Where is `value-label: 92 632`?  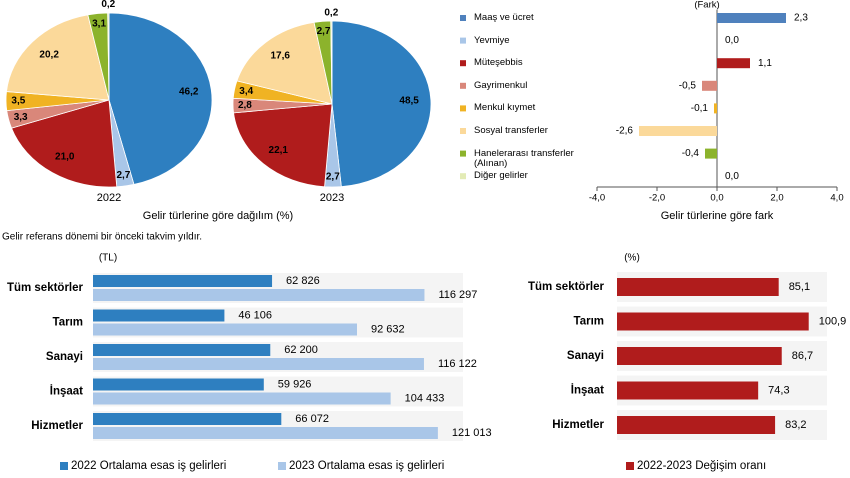 value-label: 92 632 is located at coordinates (388, 329).